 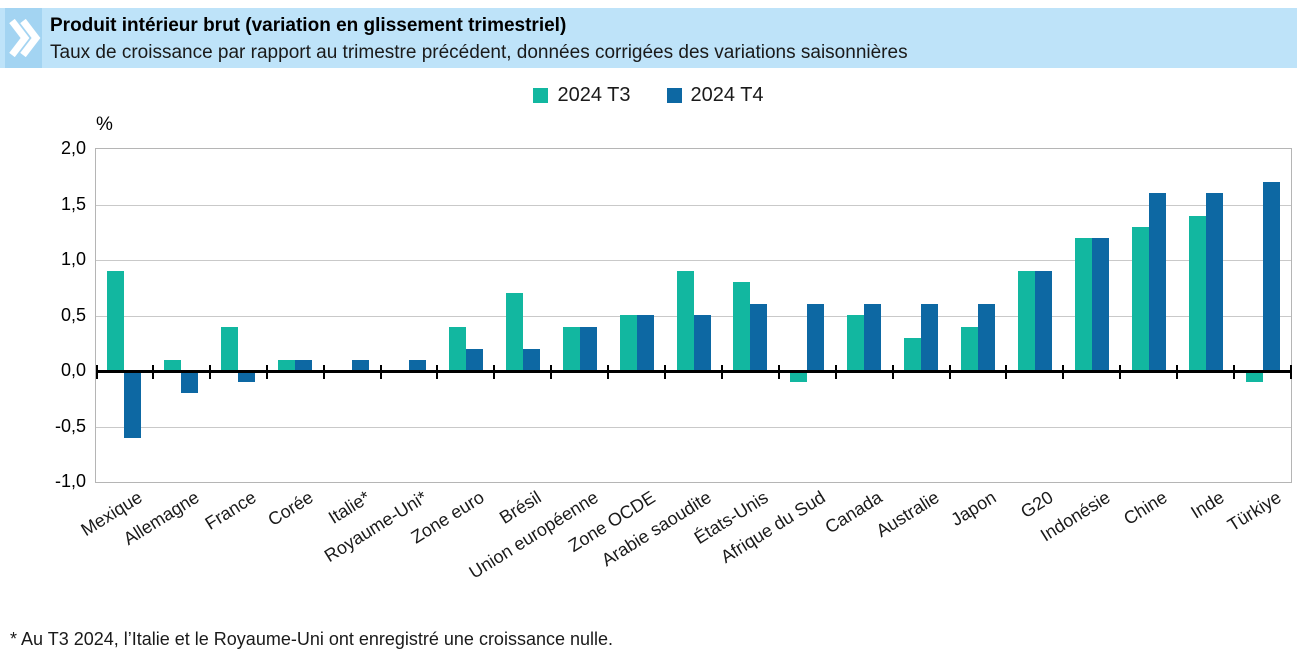 What do you see at coordinates (73, 148) in the screenshot?
I see `y-axis-label: 2,0` at bounding box center [73, 148].